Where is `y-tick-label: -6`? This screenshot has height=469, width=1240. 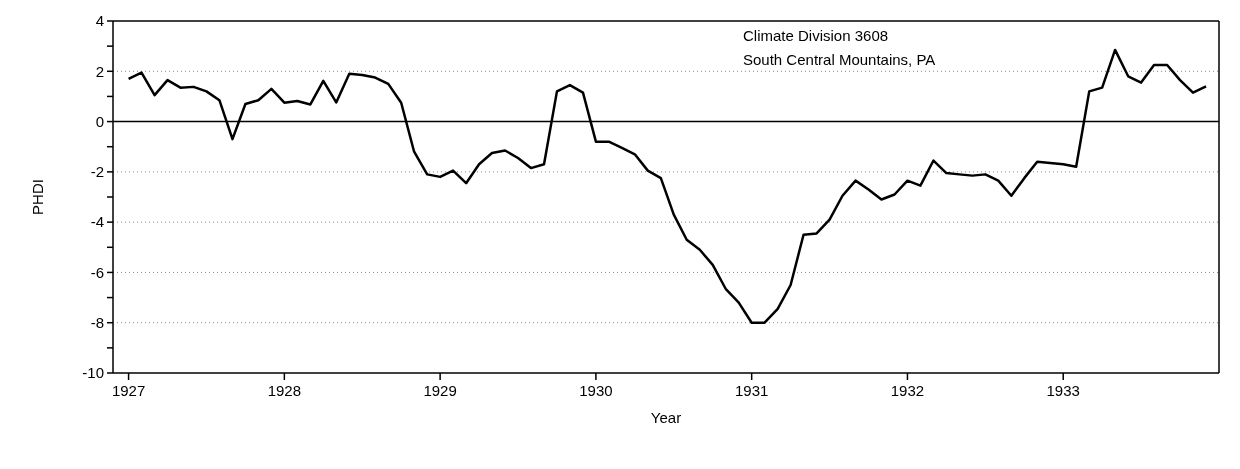
y-tick-label: -6 is located at coordinates (97, 272).